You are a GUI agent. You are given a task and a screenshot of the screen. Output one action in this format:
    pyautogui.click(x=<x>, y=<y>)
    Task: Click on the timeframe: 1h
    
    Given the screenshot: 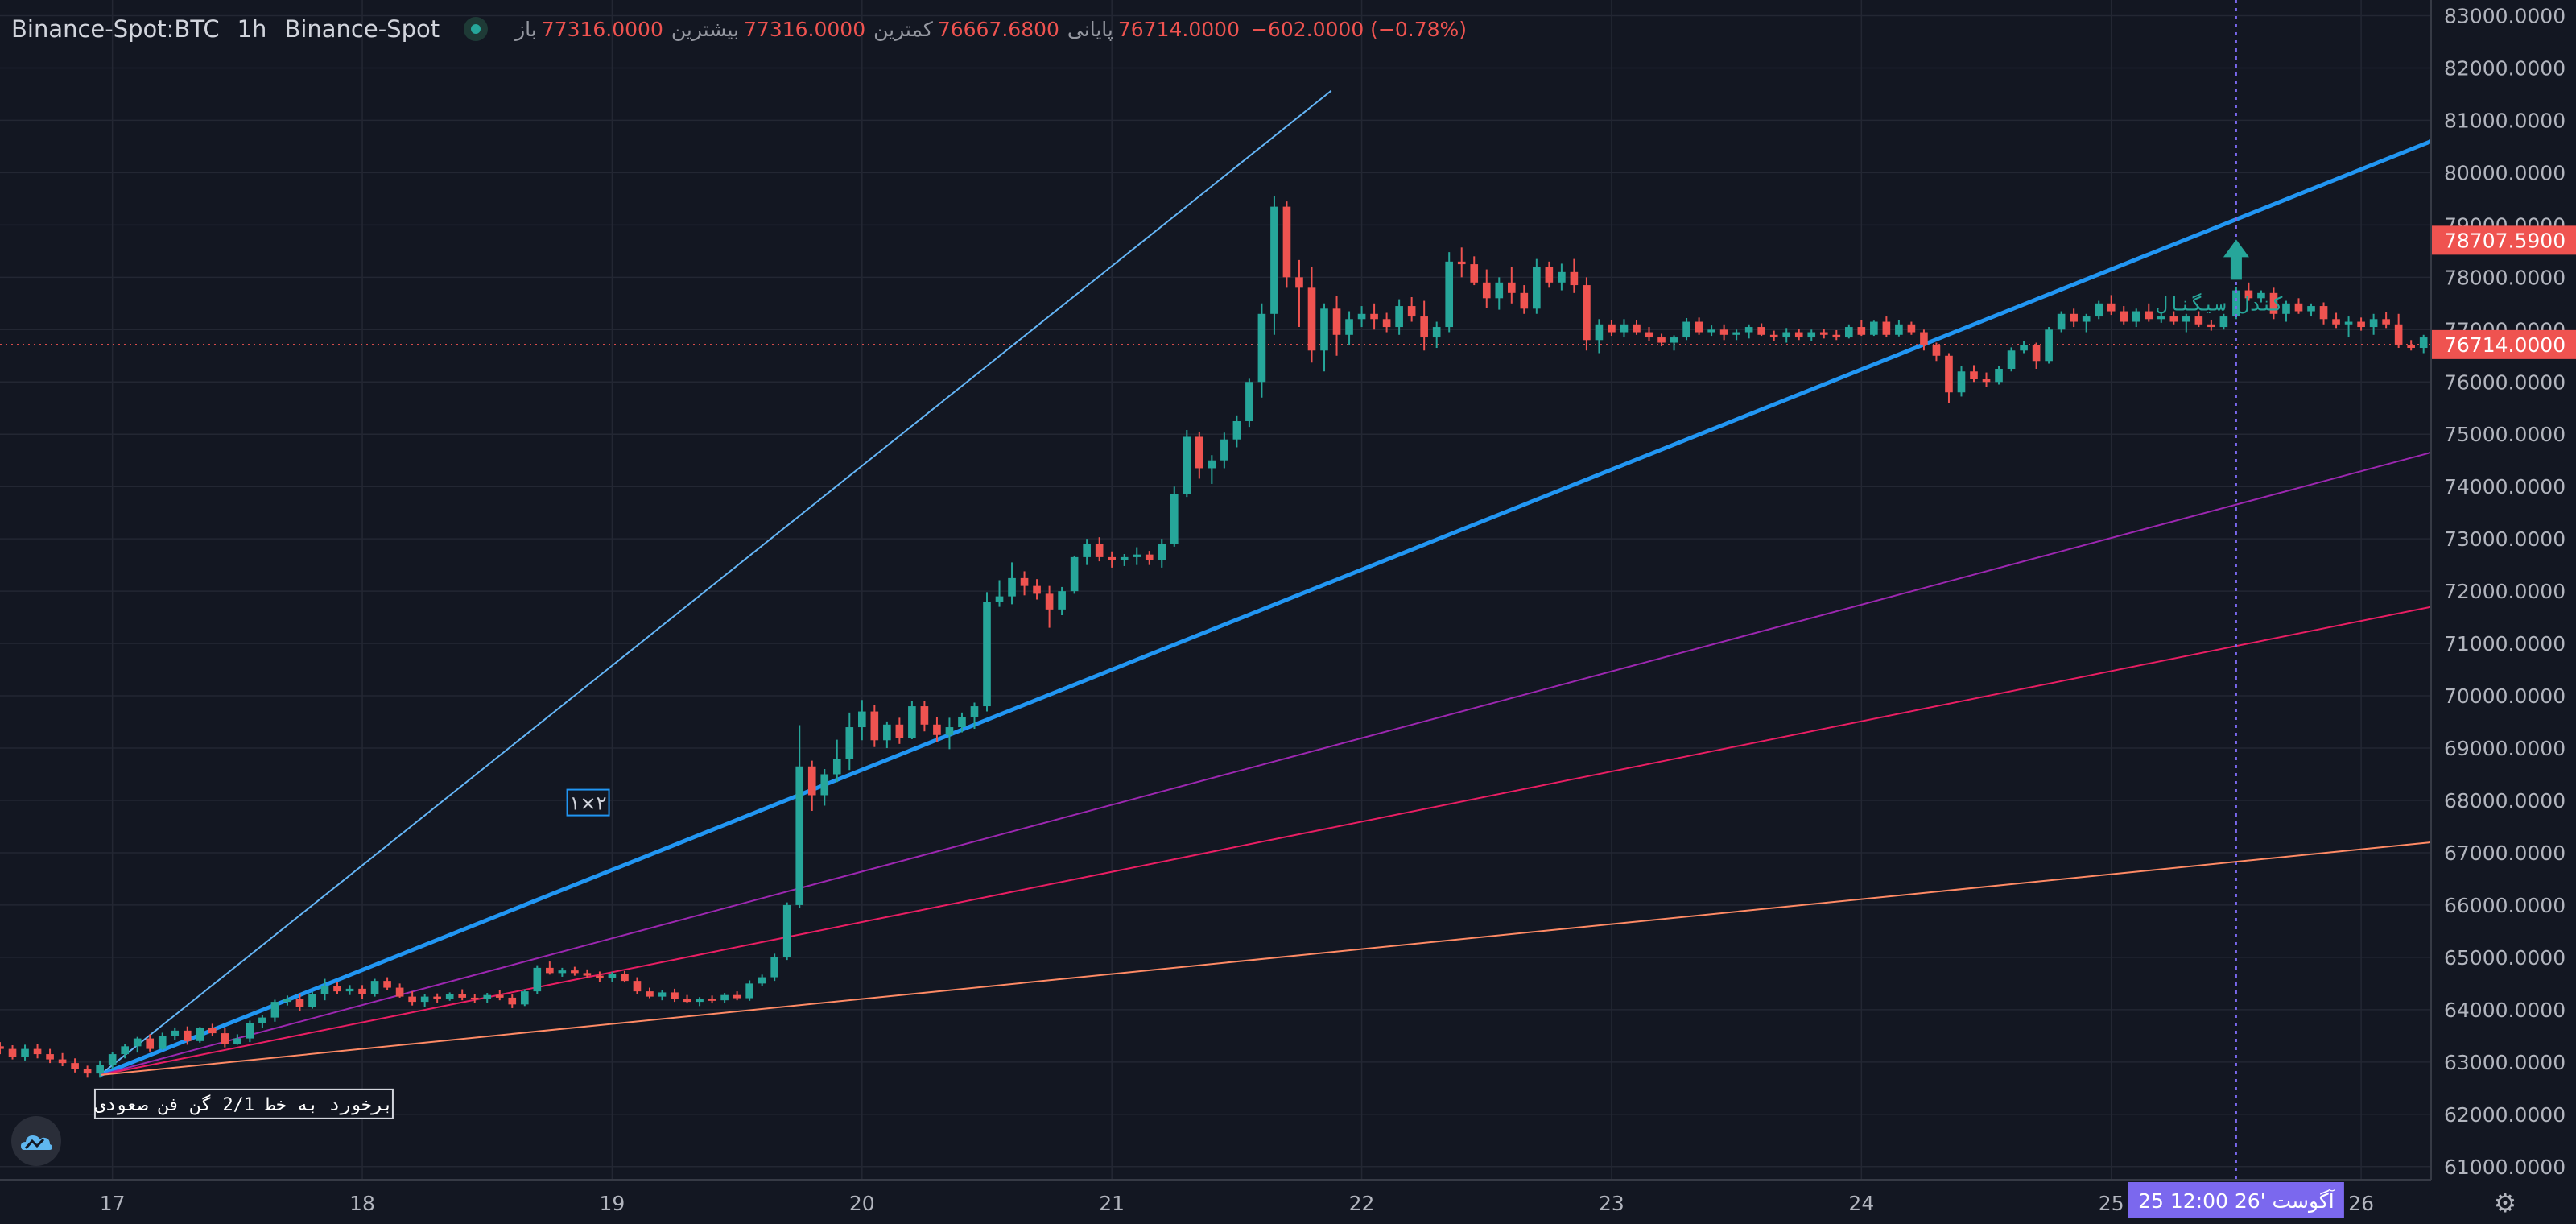 What is the action you would take?
    pyautogui.click(x=252, y=29)
    